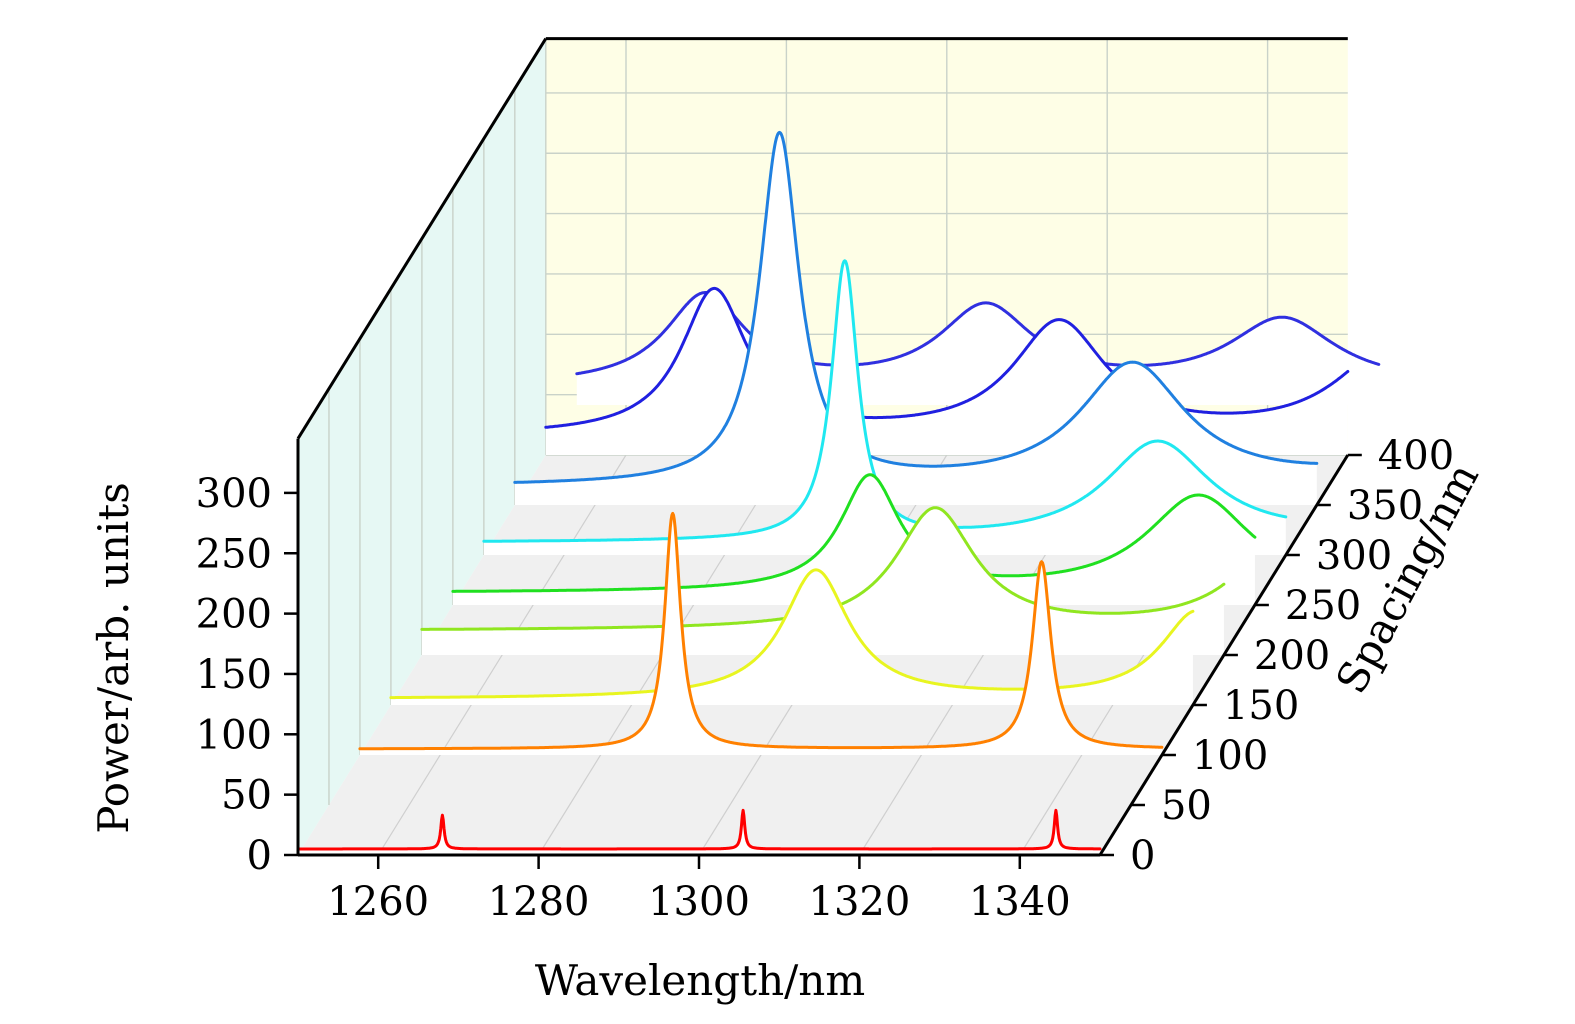 The image size is (1575, 1024). Describe the element at coordinates (1186, 806) in the screenshot. I see `z-tick-label: 50` at that location.